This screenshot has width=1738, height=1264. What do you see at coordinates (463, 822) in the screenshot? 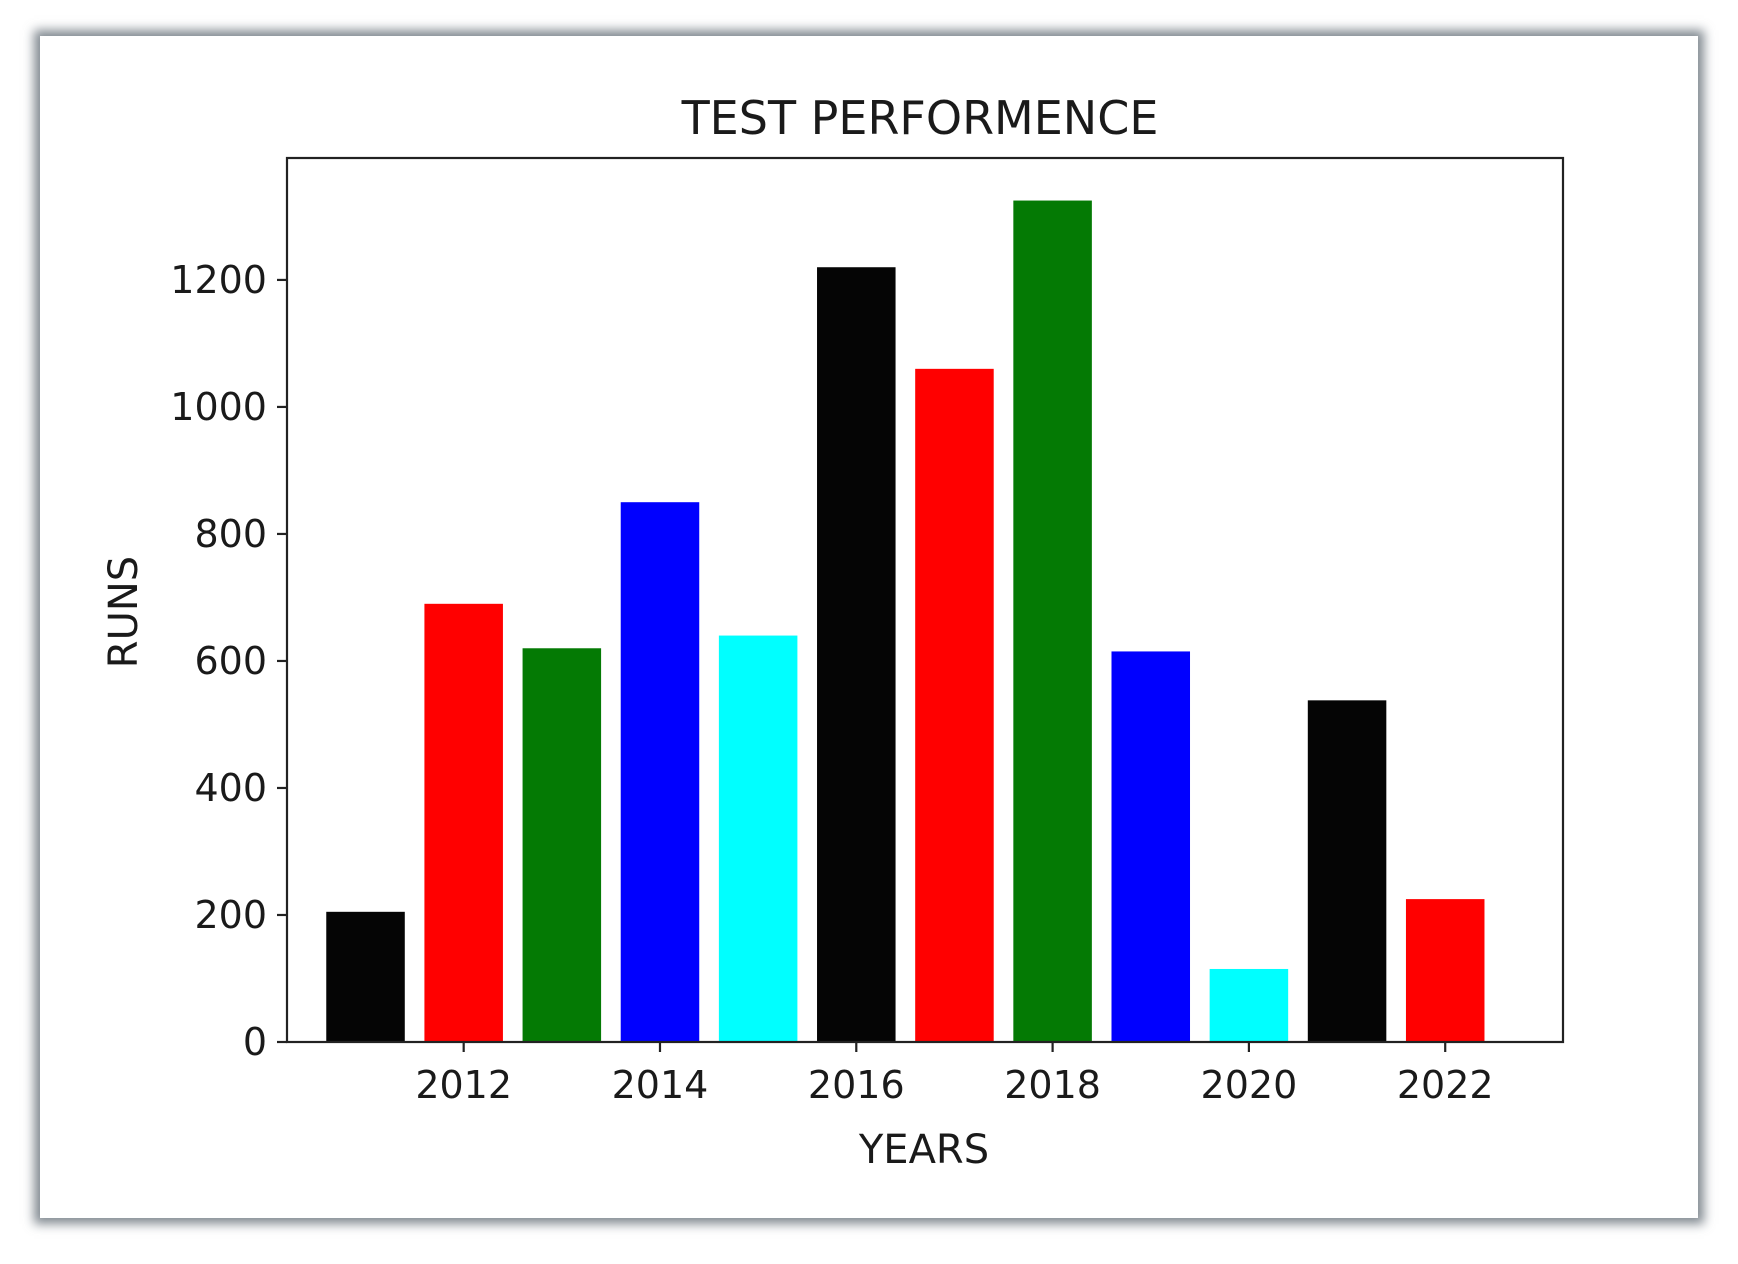
I see `bar-2012` at bounding box center [463, 822].